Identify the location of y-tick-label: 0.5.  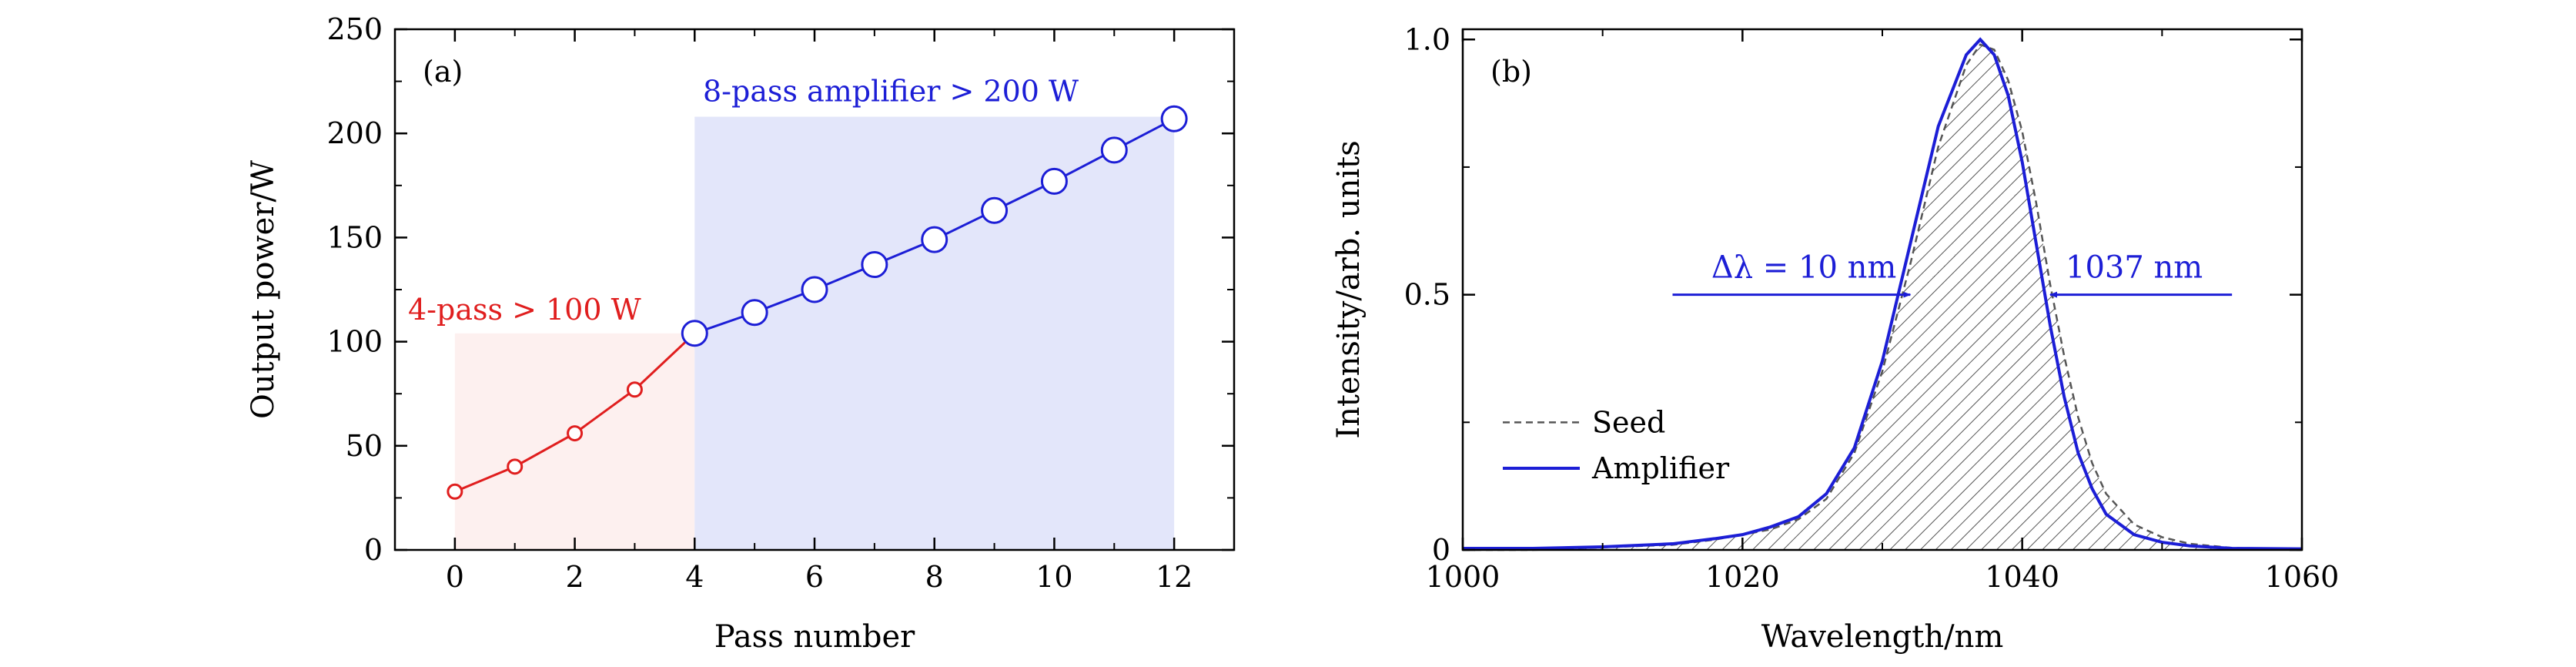
(1427, 295).